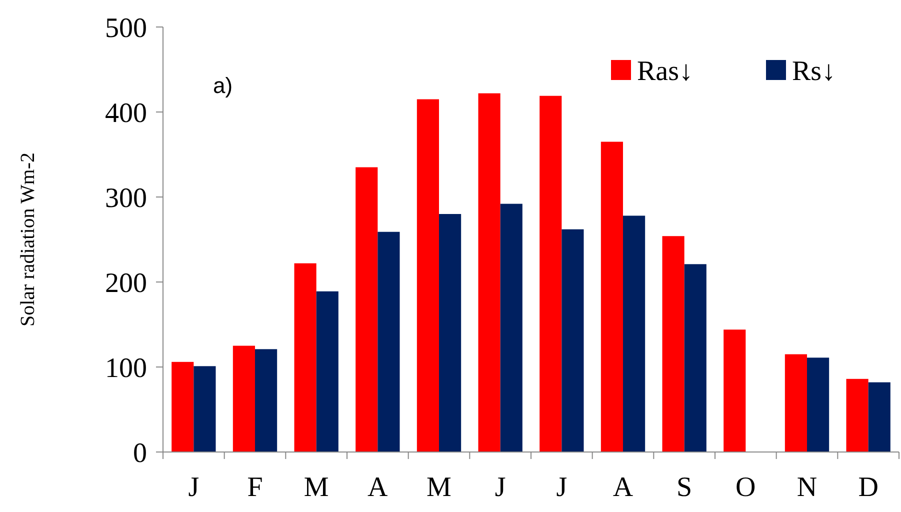 This screenshot has height=512, width=901. Describe the element at coordinates (223, 85) in the screenshot. I see `annotation: a)` at that location.